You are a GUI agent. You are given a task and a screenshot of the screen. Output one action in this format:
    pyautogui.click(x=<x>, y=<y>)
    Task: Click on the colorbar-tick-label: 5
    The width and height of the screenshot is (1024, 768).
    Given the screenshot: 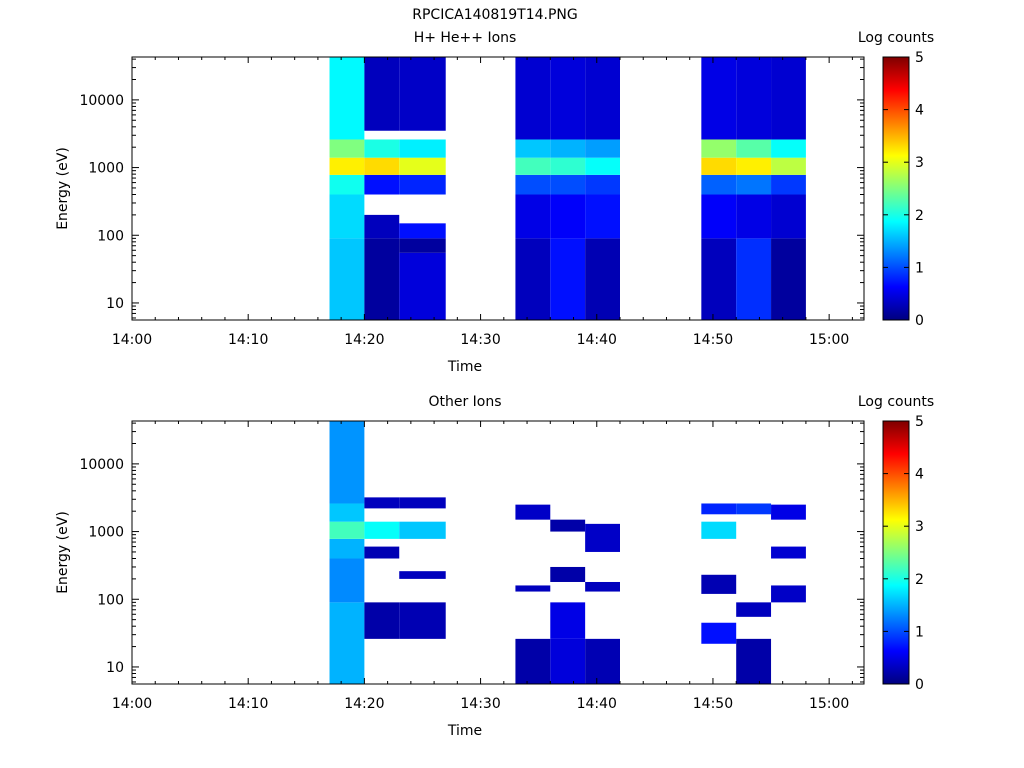 What is the action you would take?
    pyautogui.click(x=919, y=422)
    